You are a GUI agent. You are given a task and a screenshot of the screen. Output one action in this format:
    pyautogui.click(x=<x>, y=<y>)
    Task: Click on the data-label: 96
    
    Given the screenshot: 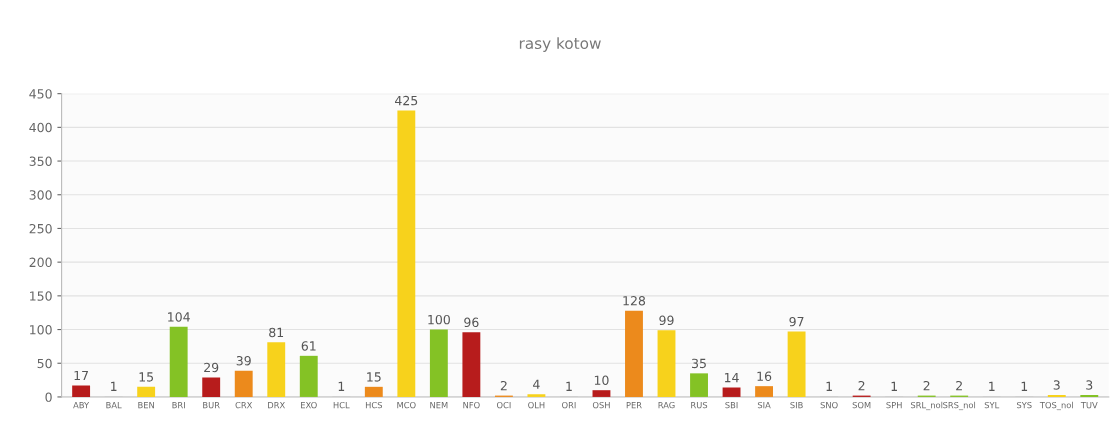 What is the action you would take?
    pyautogui.click(x=471, y=322)
    